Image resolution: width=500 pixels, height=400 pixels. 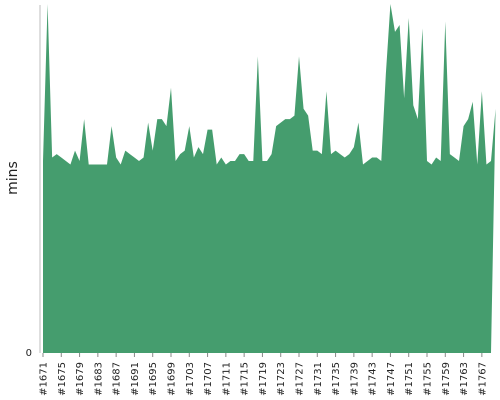 I want to click on x-tick-label: #1727, so click(x=300, y=379).